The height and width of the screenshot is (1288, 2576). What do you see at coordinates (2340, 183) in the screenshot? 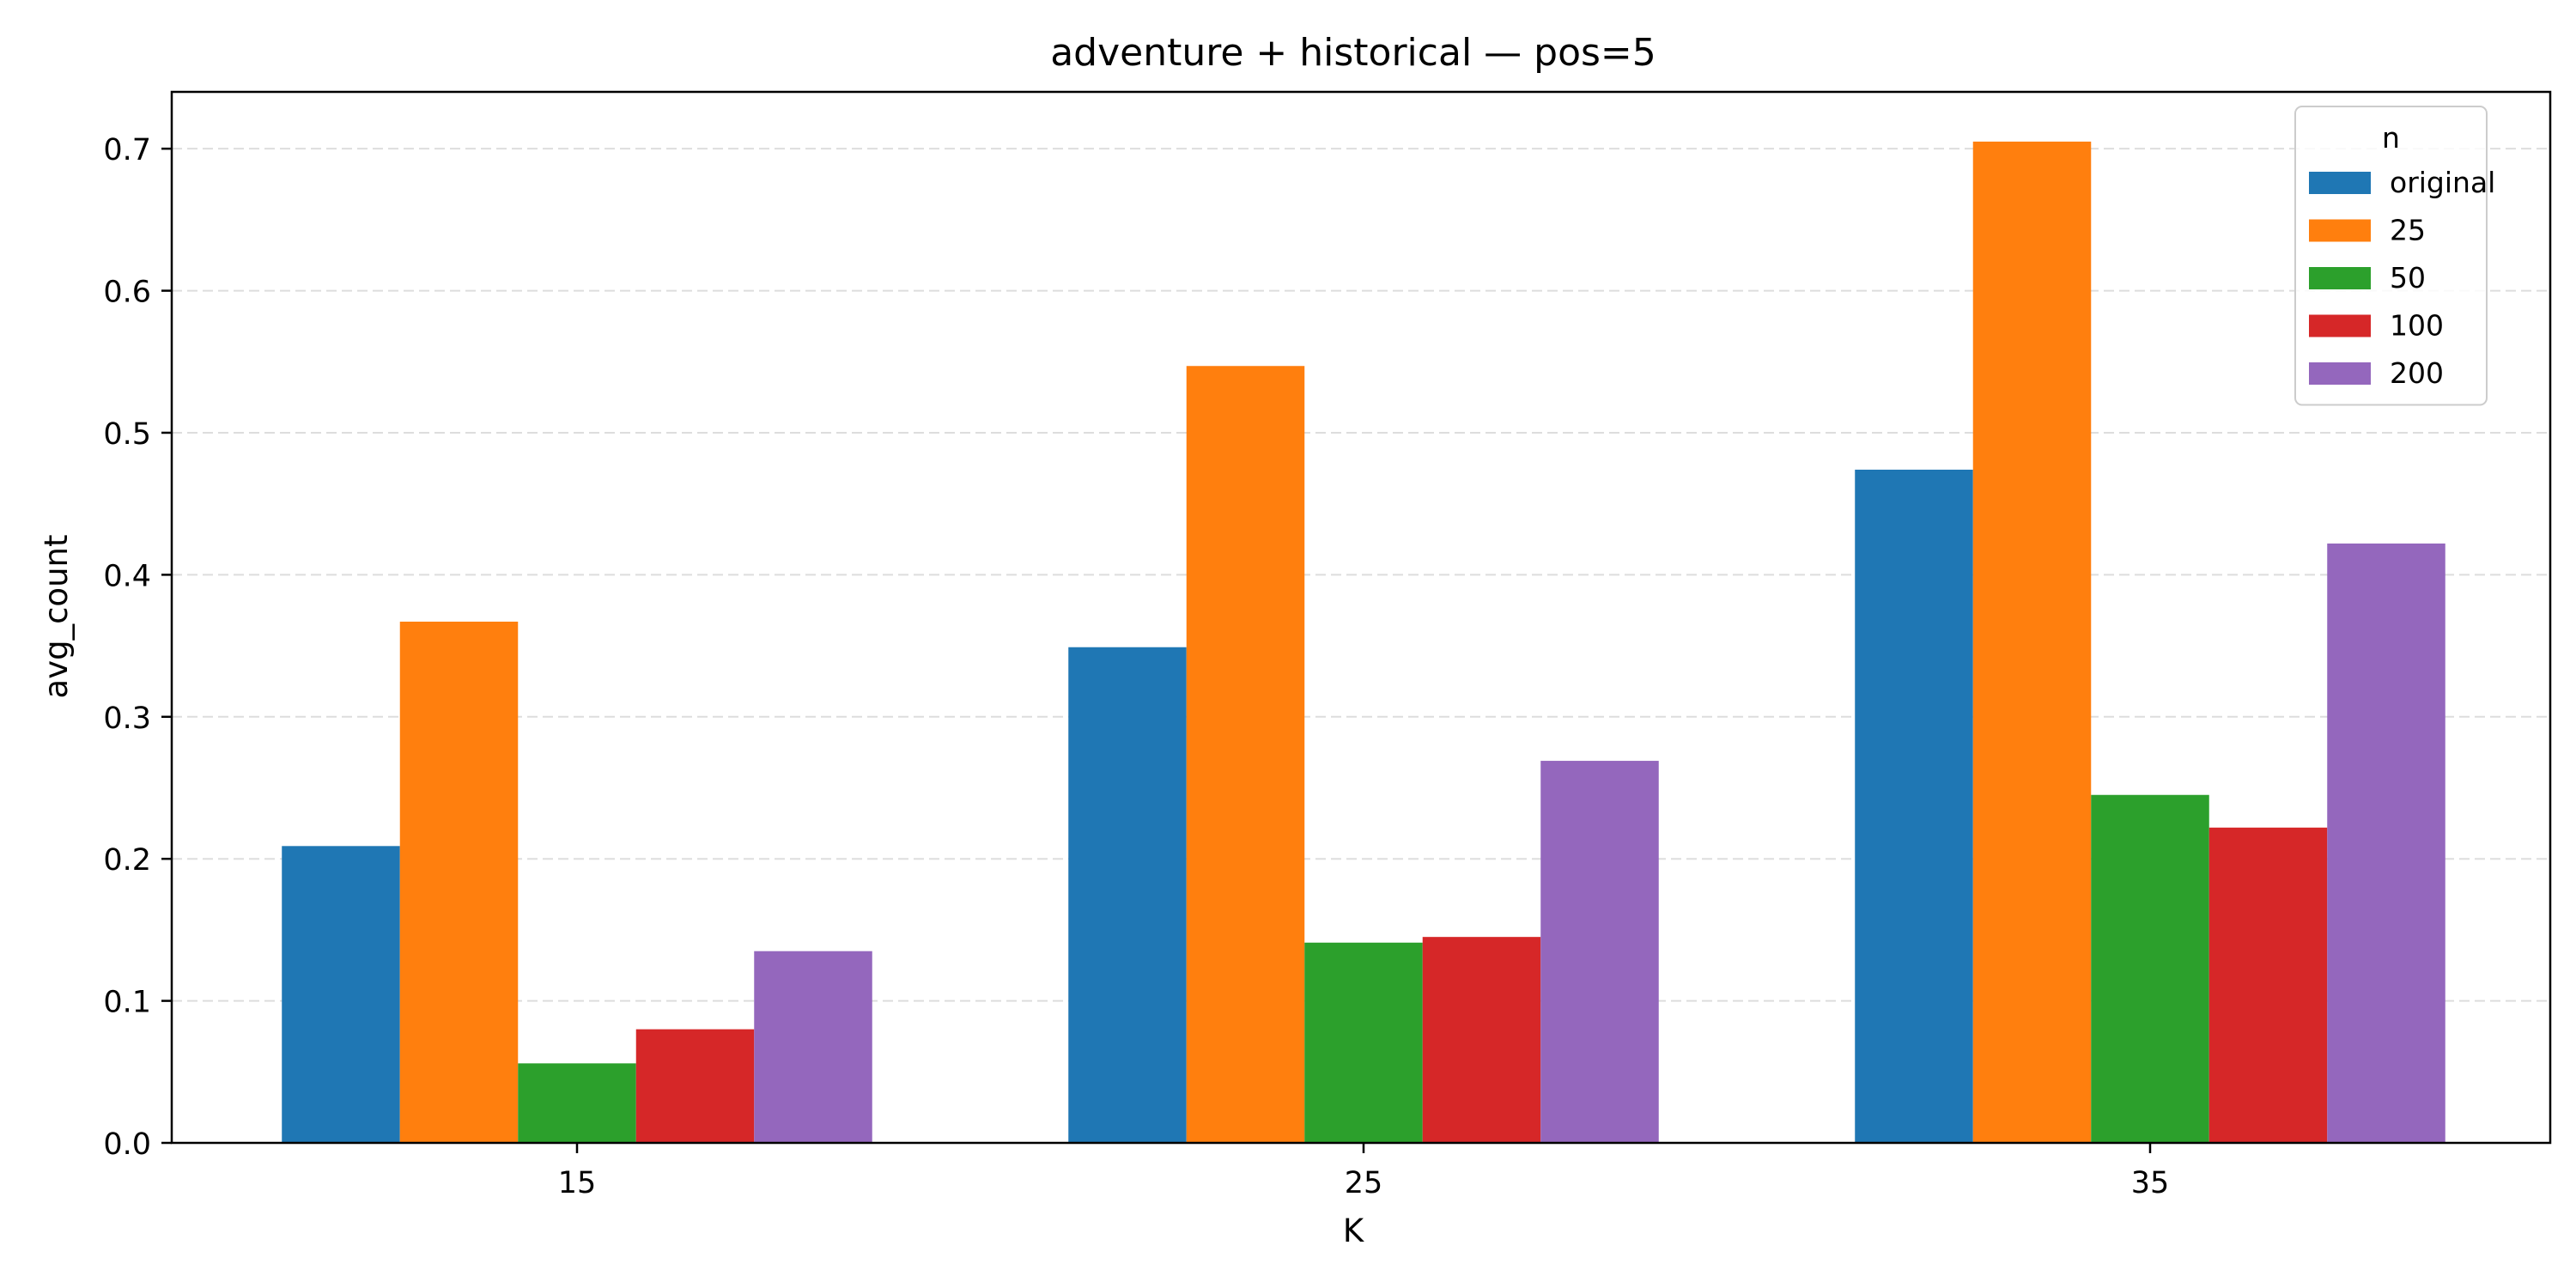
I see `legend-swatch-original` at bounding box center [2340, 183].